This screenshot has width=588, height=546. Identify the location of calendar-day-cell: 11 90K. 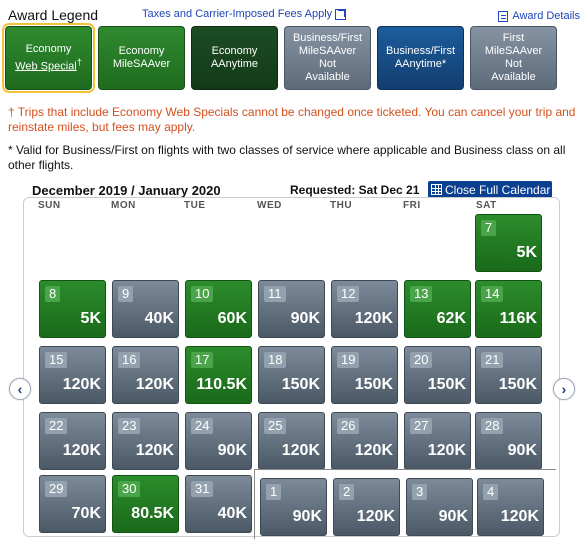
(291, 309).